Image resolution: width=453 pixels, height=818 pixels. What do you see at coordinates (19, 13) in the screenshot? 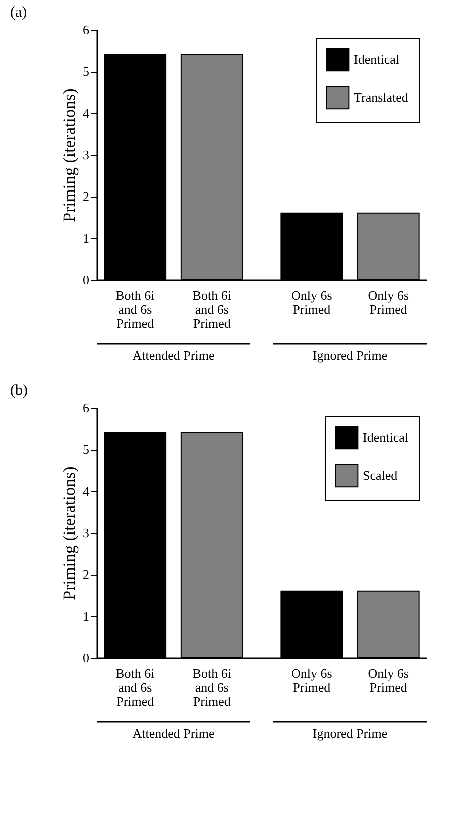
I see `chart-title: (a)` at bounding box center [19, 13].